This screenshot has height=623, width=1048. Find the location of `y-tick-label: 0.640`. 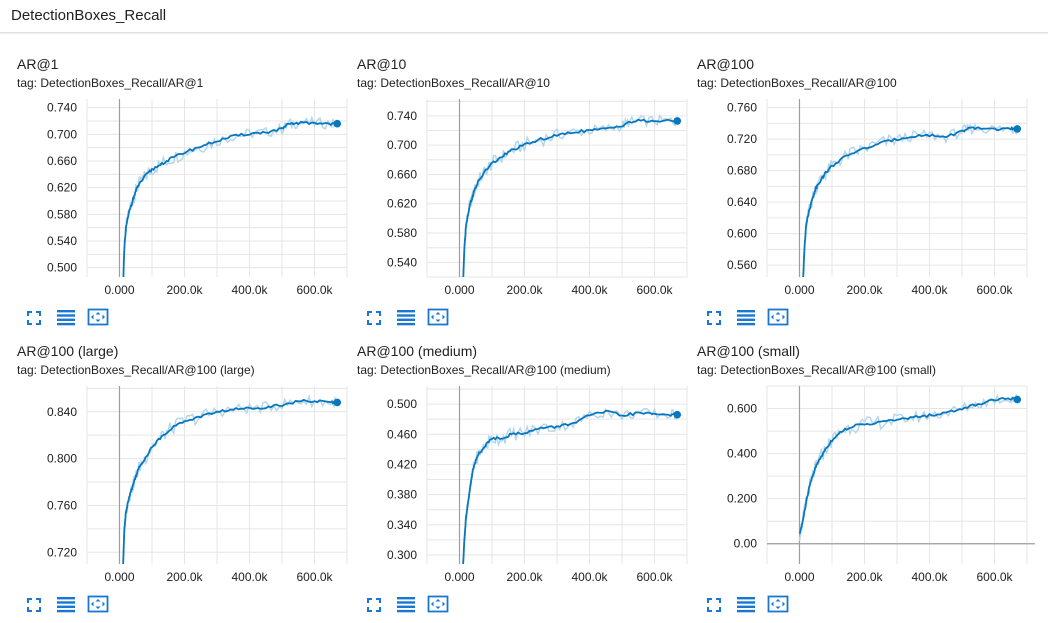

y-tick-label: 0.640 is located at coordinates (742, 202).